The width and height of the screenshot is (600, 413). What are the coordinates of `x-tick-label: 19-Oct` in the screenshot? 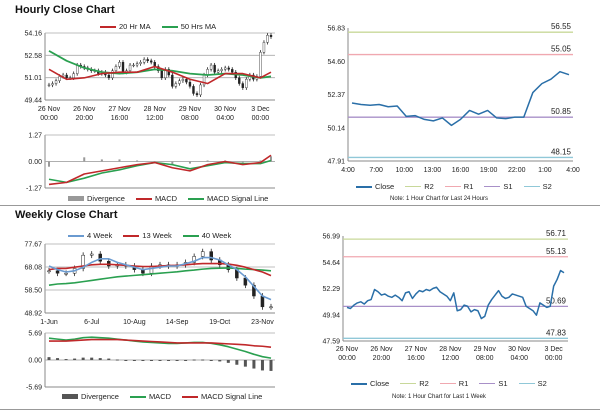 It's located at (219, 322).